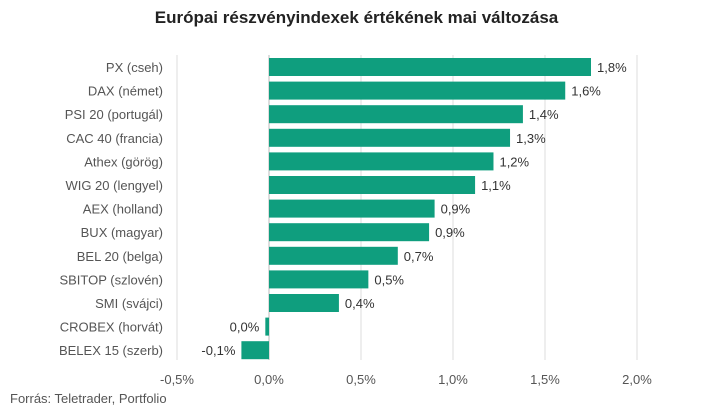 The height and width of the screenshot is (417, 713). I want to click on value-label: 0,7%, so click(419, 256).